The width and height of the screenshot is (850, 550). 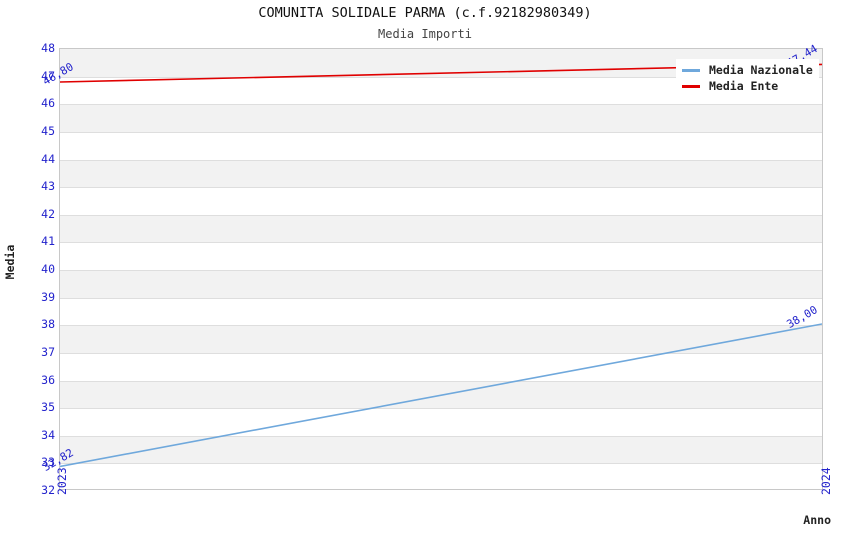 I want to click on x-axis-tick-label: 2023, so click(x=62, y=481).